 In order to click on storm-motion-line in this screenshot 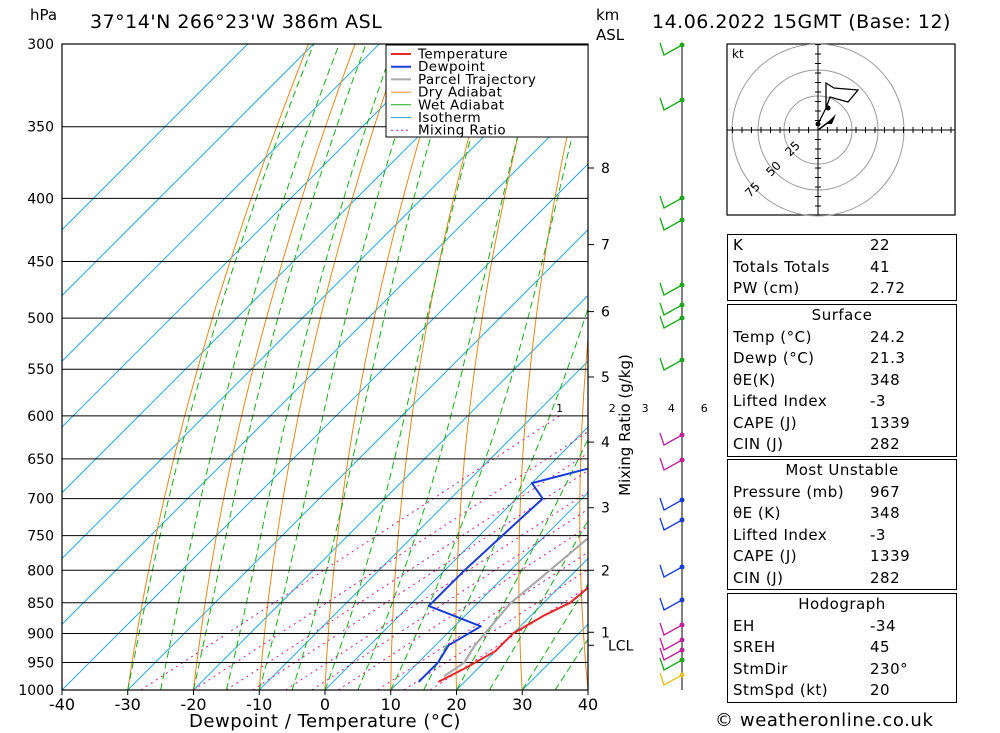, I will do `click(826, 124)`.